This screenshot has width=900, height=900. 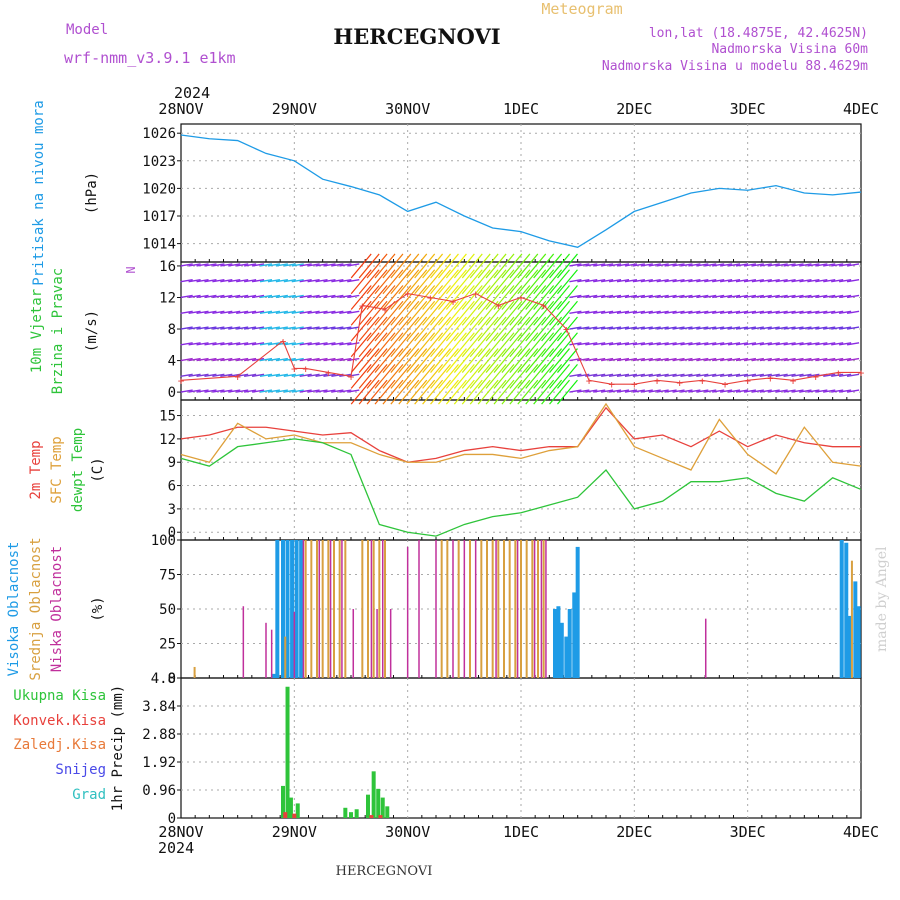 What do you see at coordinates (521, 109) in the screenshot?
I see `time-label-top: 1DEC` at bounding box center [521, 109].